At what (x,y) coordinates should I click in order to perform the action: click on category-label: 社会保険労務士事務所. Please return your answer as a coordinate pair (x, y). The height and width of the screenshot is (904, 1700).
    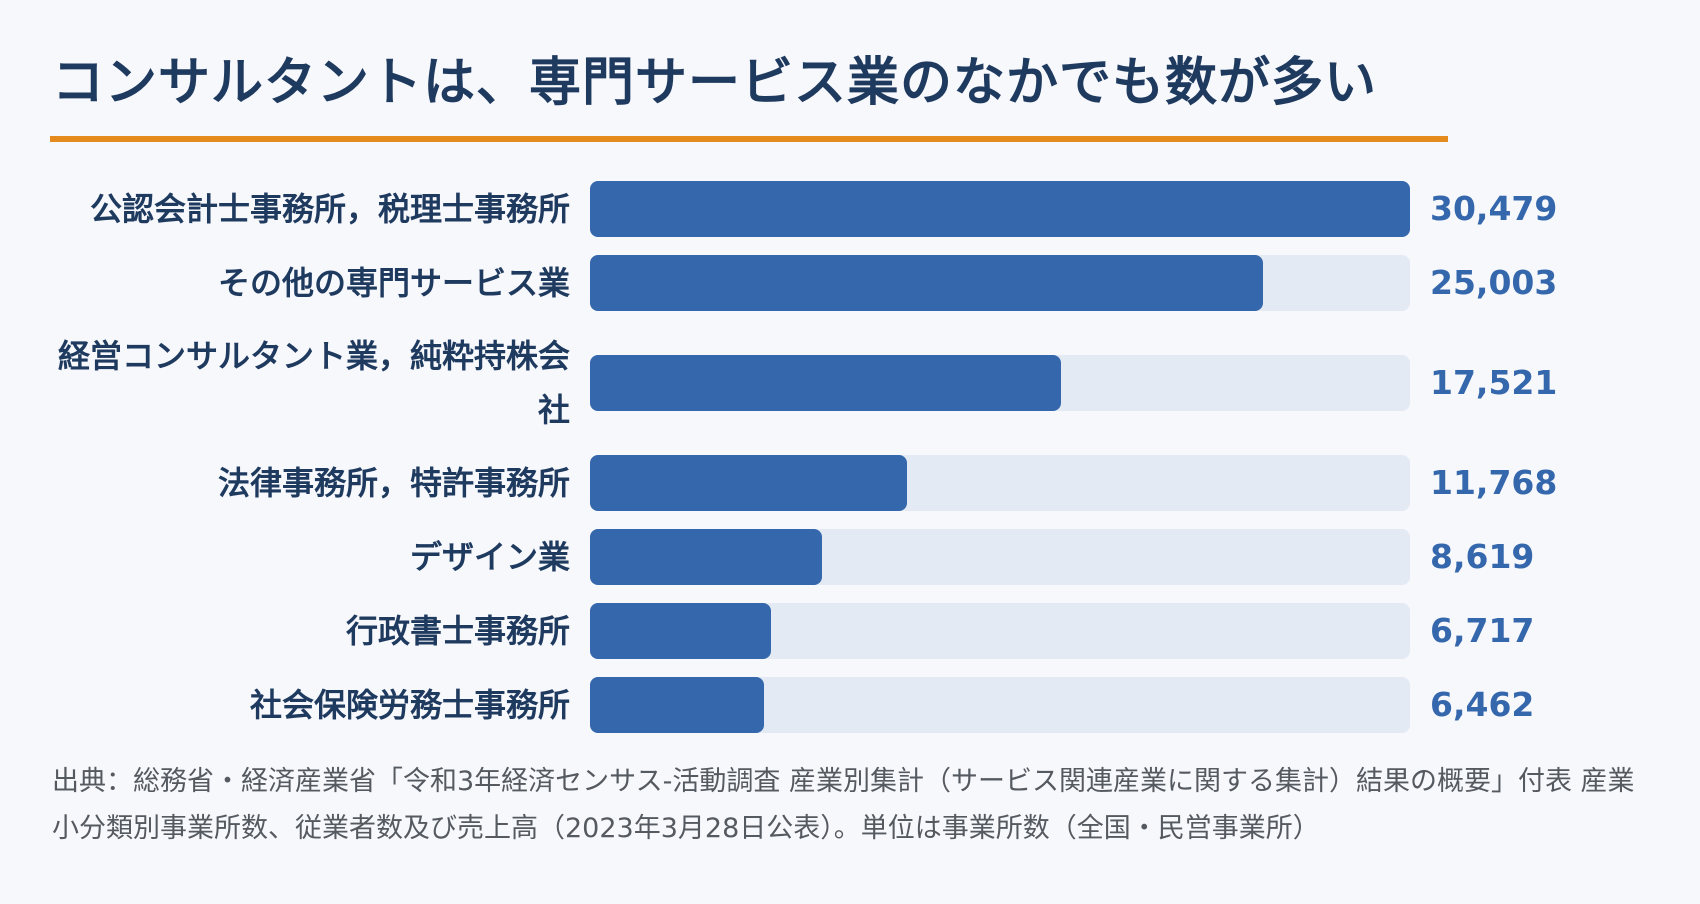
    Looking at the image, I should click on (409, 705).